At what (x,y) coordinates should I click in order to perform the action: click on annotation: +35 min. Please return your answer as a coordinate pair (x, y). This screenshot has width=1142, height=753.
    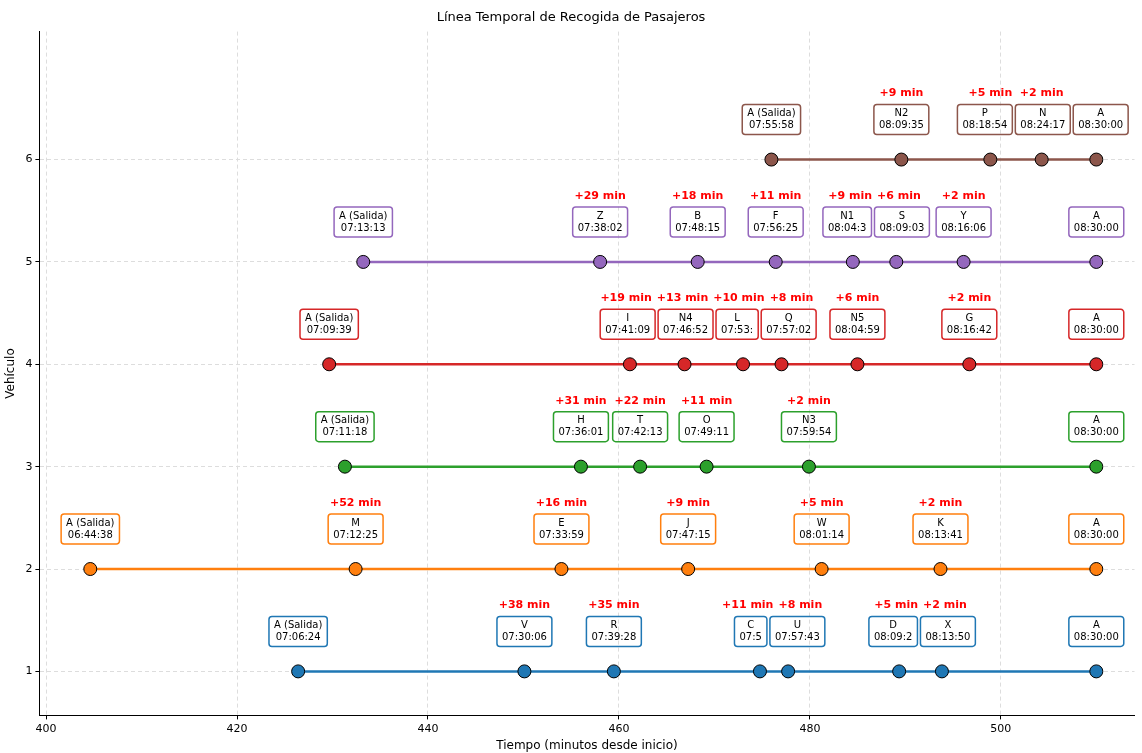
    Looking at the image, I should click on (614, 605).